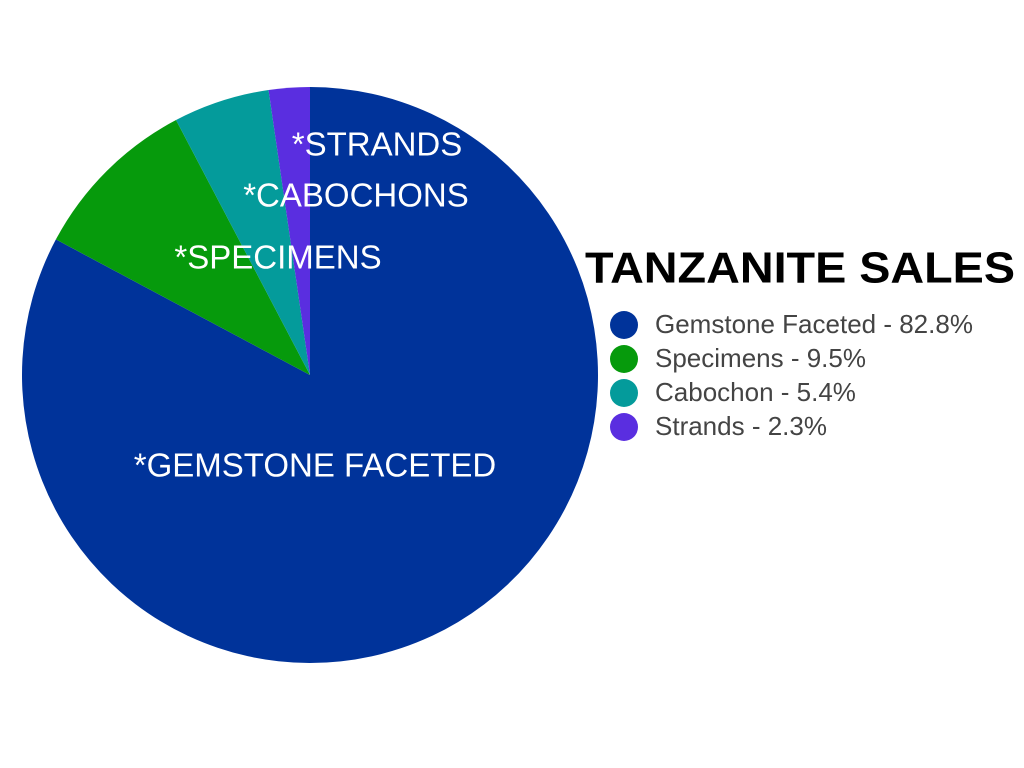  What do you see at coordinates (760, 358) in the screenshot?
I see `legend-text: Specimens - 9.5%` at bounding box center [760, 358].